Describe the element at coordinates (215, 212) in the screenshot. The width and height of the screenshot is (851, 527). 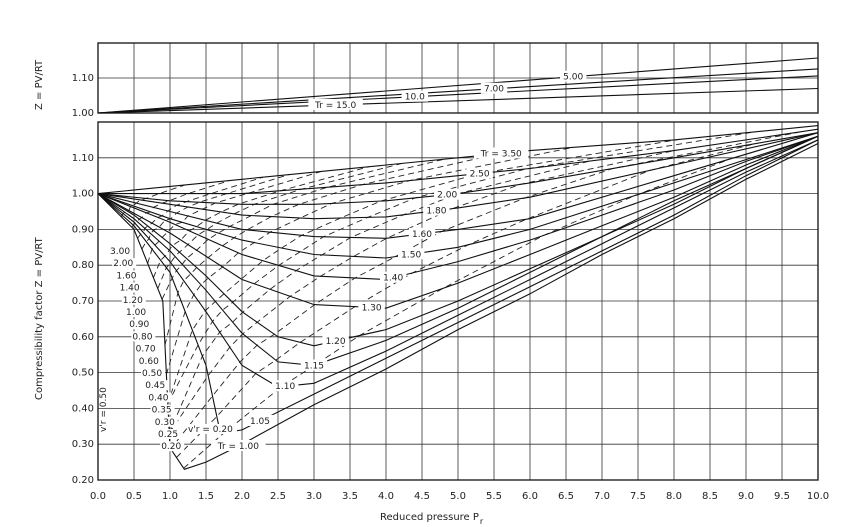
I see `ideal-volume-line` at that location.